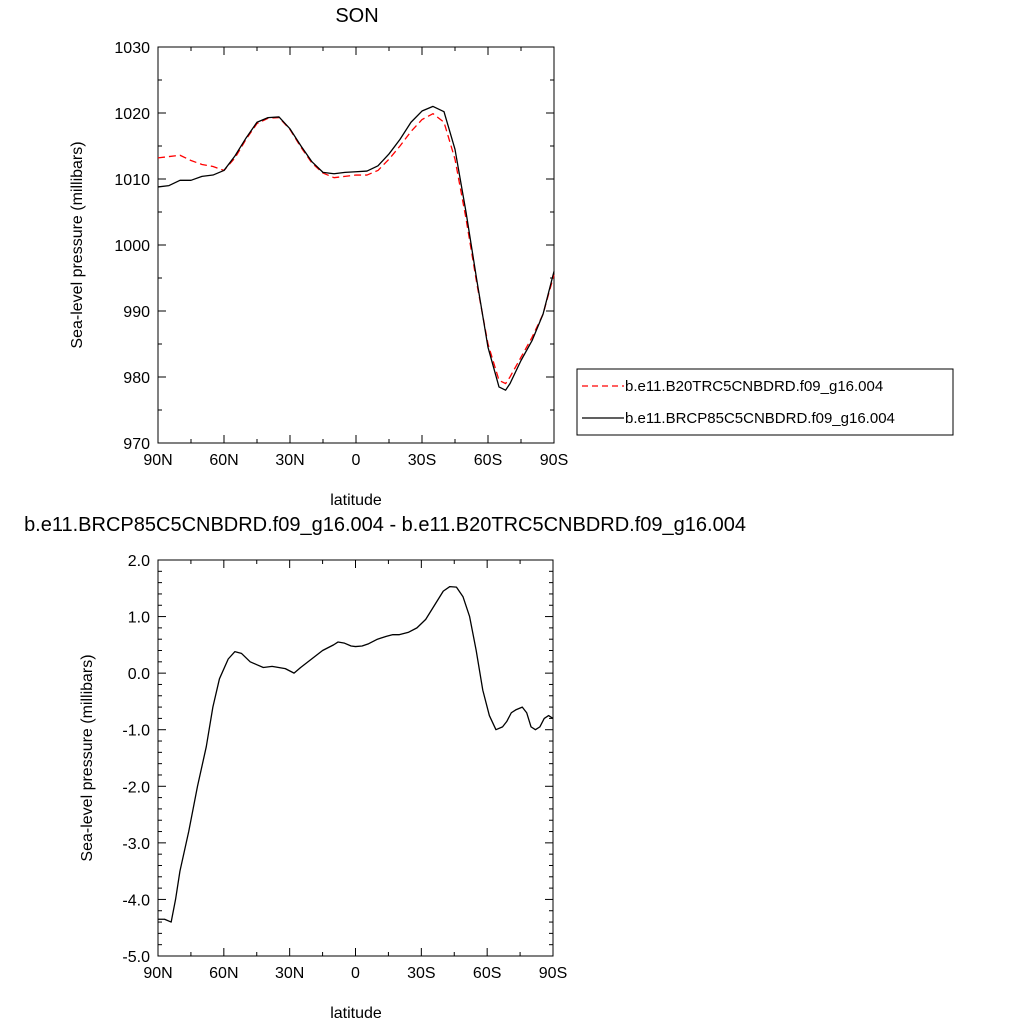 Image resolution: width=1024 pixels, height=1024 pixels. What do you see at coordinates (136, 731) in the screenshot?
I see `y-tick-label: -1.0` at bounding box center [136, 731].